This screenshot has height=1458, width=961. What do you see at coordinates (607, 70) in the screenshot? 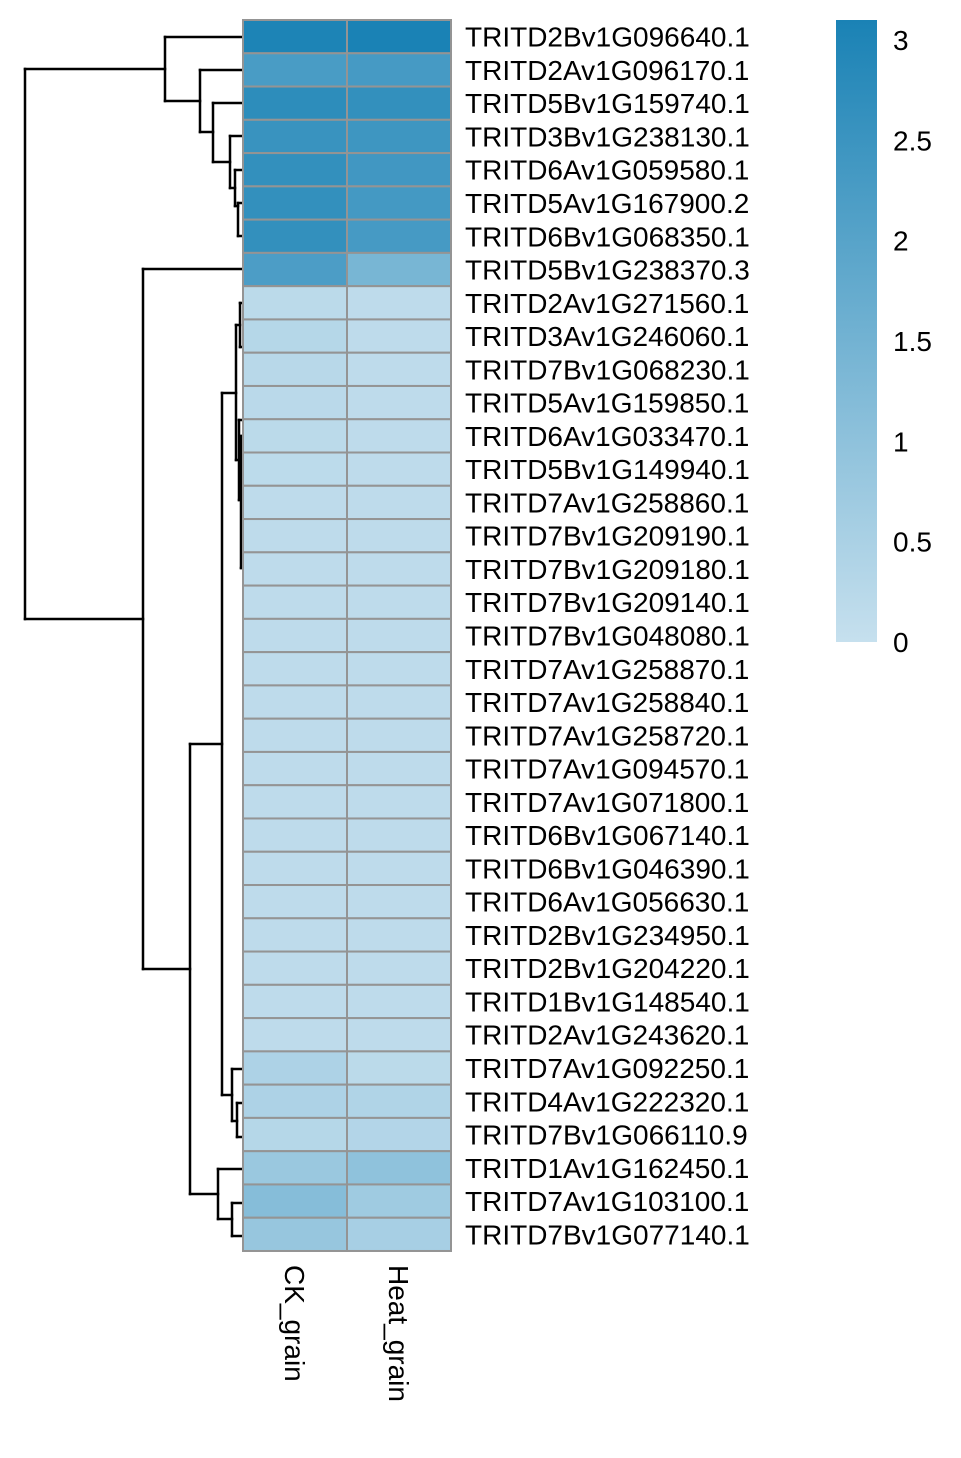
I see `row-label: TRITD2Av1G096170.1` at bounding box center [607, 70].